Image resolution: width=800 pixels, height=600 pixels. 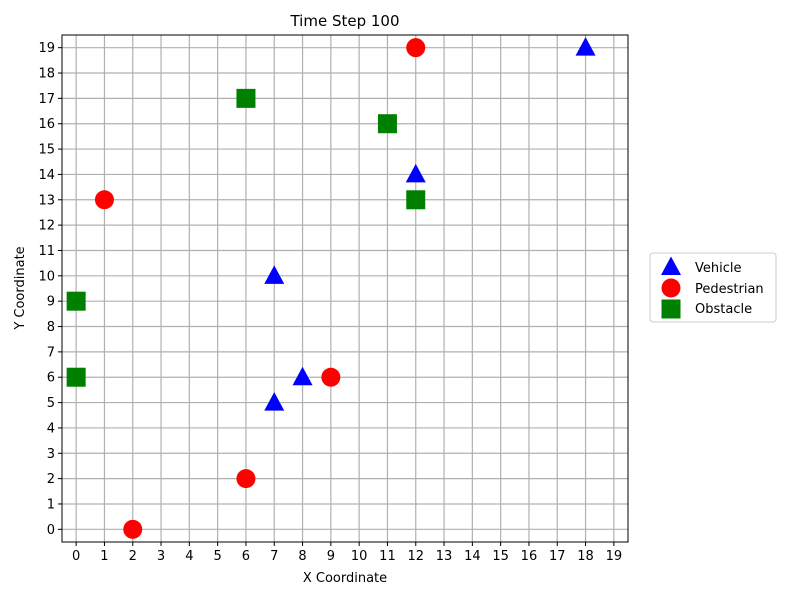 I want to click on y-tick-label: 2, so click(x=51, y=479).